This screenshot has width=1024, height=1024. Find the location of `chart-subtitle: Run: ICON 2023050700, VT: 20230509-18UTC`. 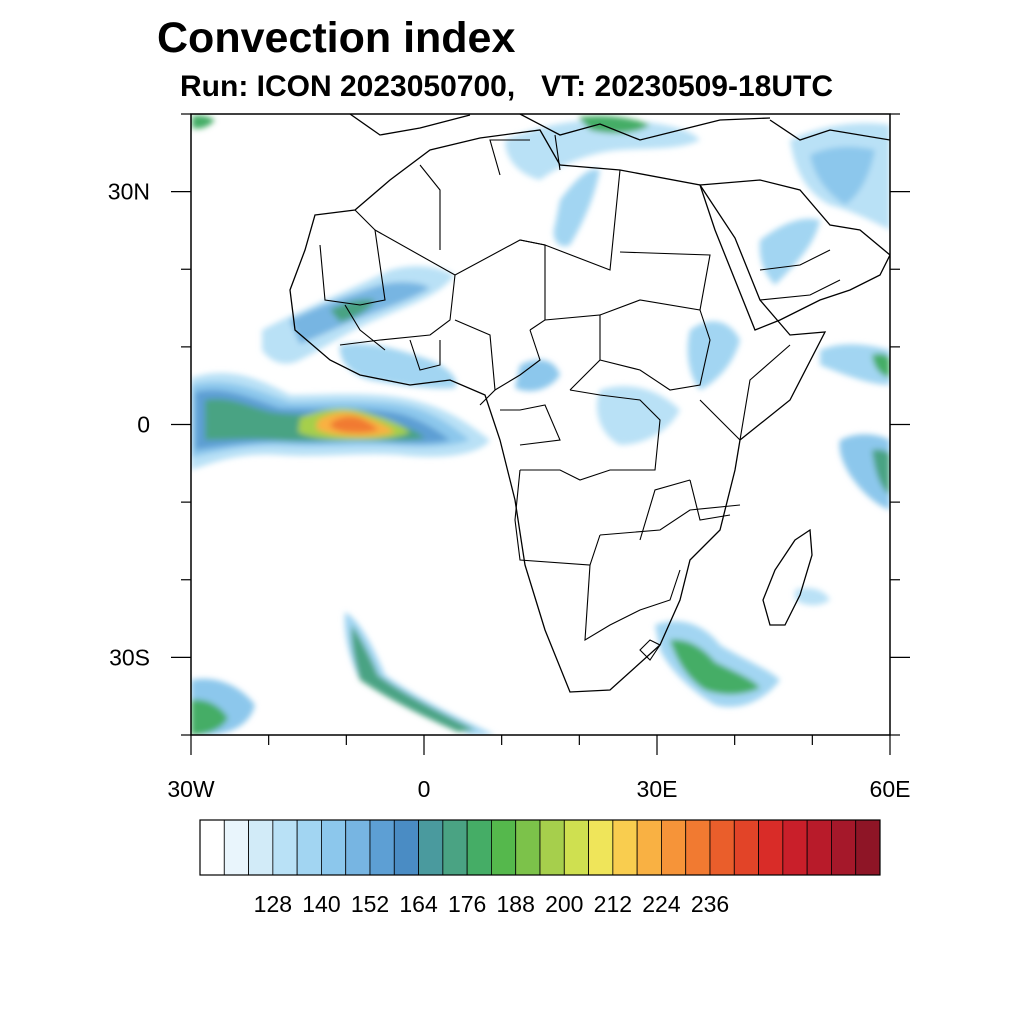

chart-subtitle: Run: ICON 2023050700, VT: 20230509-18UTC is located at coordinates (506, 87).